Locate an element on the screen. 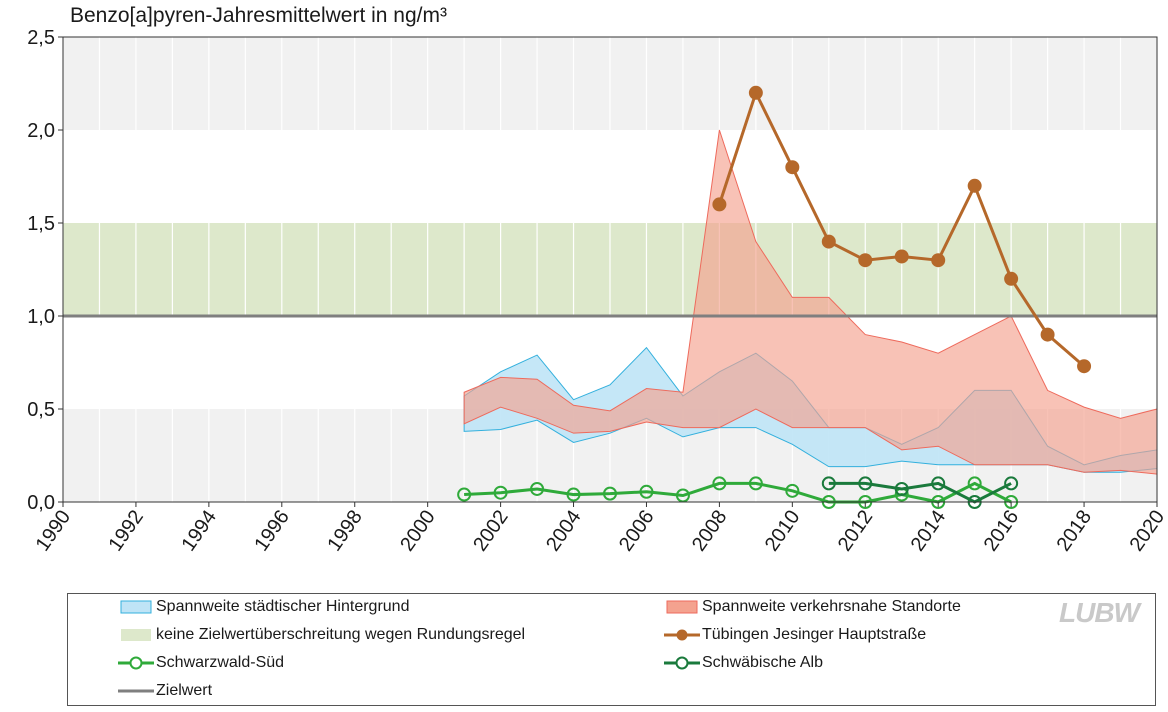  x-tick-label-9: 2008 is located at coordinates (710, 530).